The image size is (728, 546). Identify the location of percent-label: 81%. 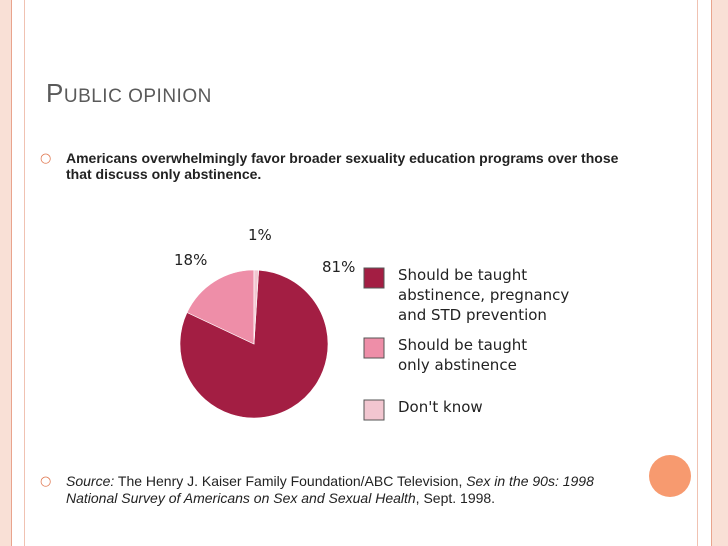
(338, 267).